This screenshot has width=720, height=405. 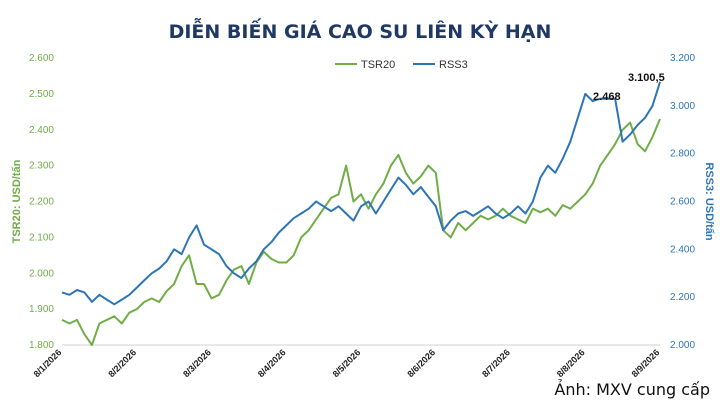 What do you see at coordinates (41, 309) in the screenshot?
I see `left-tick-label: 1.900` at bounding box center [41, 309].